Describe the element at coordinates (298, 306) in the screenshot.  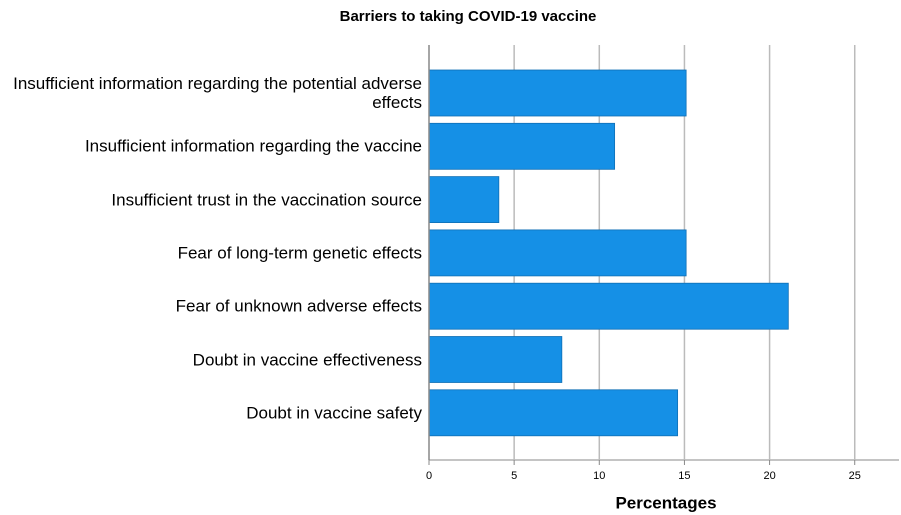
I see `y-tick-label: Fear of unknown adverse effects` at that location.